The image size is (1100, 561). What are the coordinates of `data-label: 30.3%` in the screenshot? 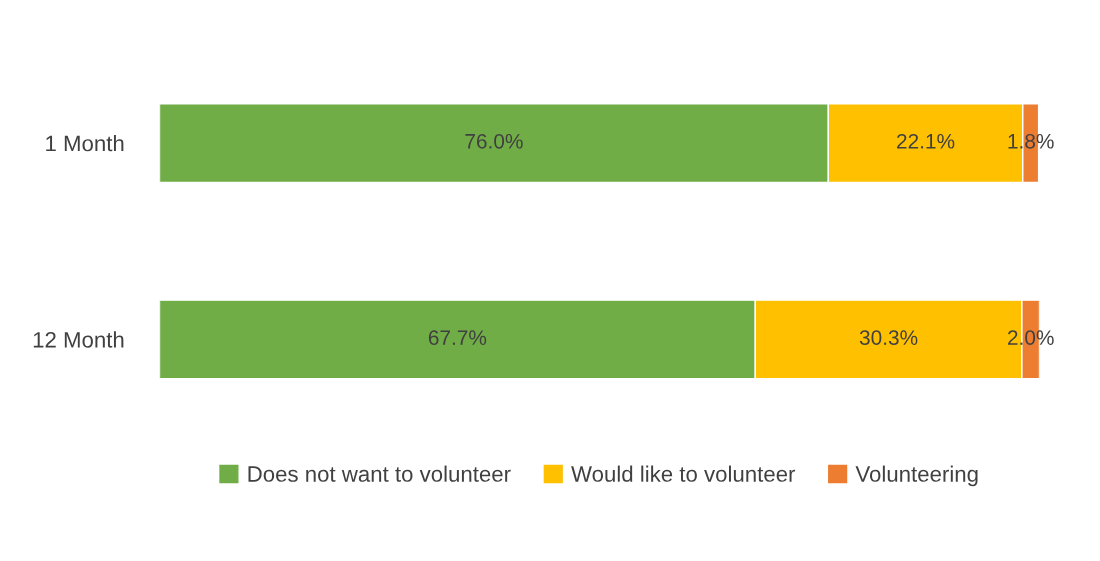 It's located at (888, 337).